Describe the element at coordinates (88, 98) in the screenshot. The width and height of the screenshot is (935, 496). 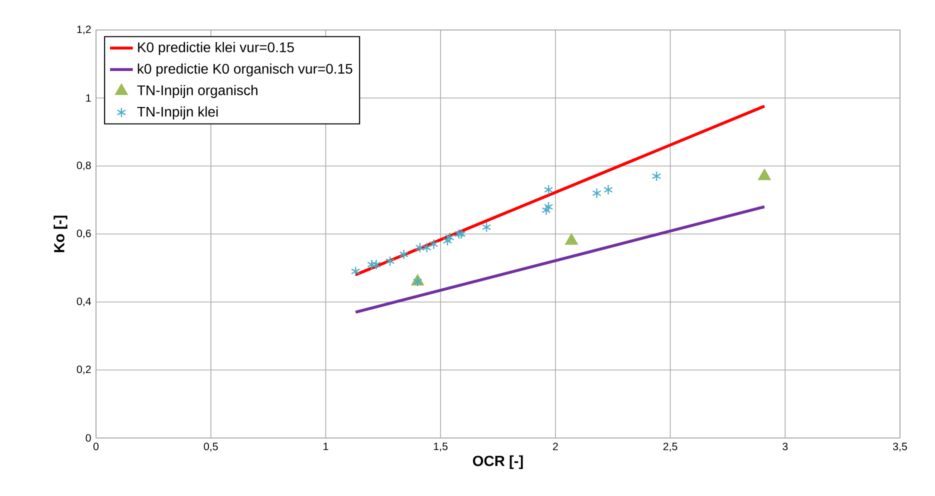
I see `y-tick-label: 1` at that location.